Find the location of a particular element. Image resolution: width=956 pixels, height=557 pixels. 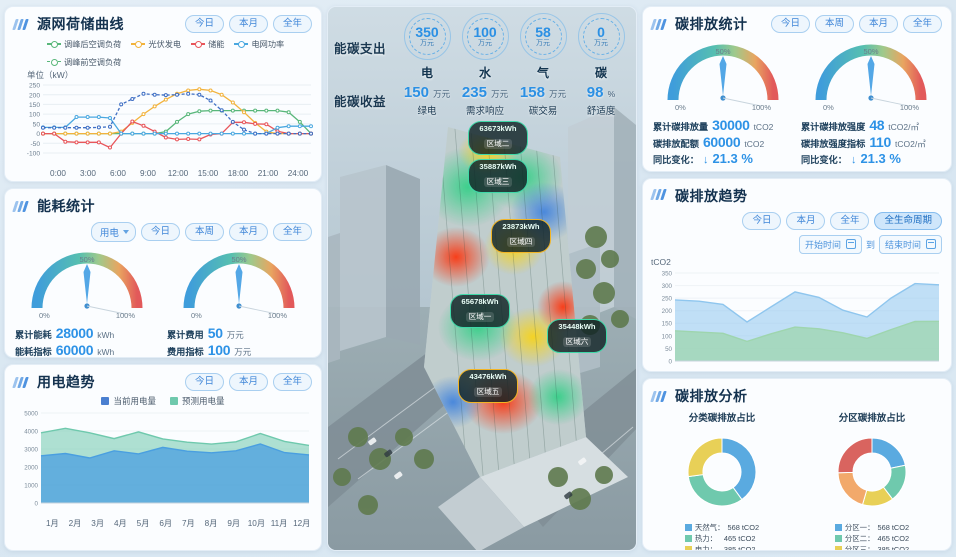

chevron-down-icon is located at coordinates (125, 232).